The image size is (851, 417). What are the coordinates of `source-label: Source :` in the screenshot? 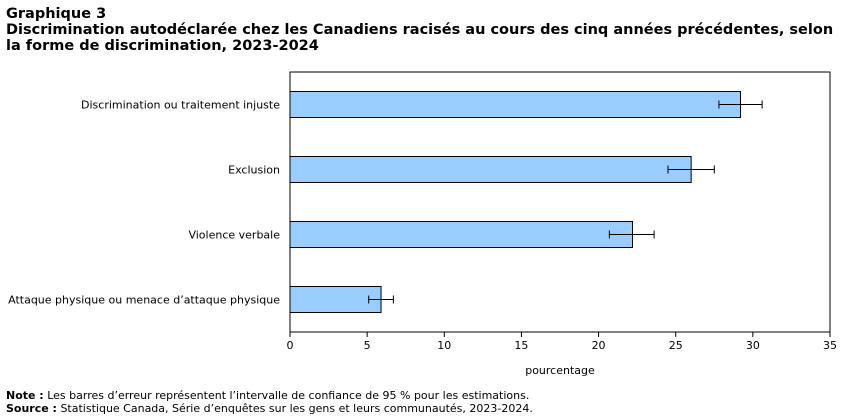 It's located at (31, 408).